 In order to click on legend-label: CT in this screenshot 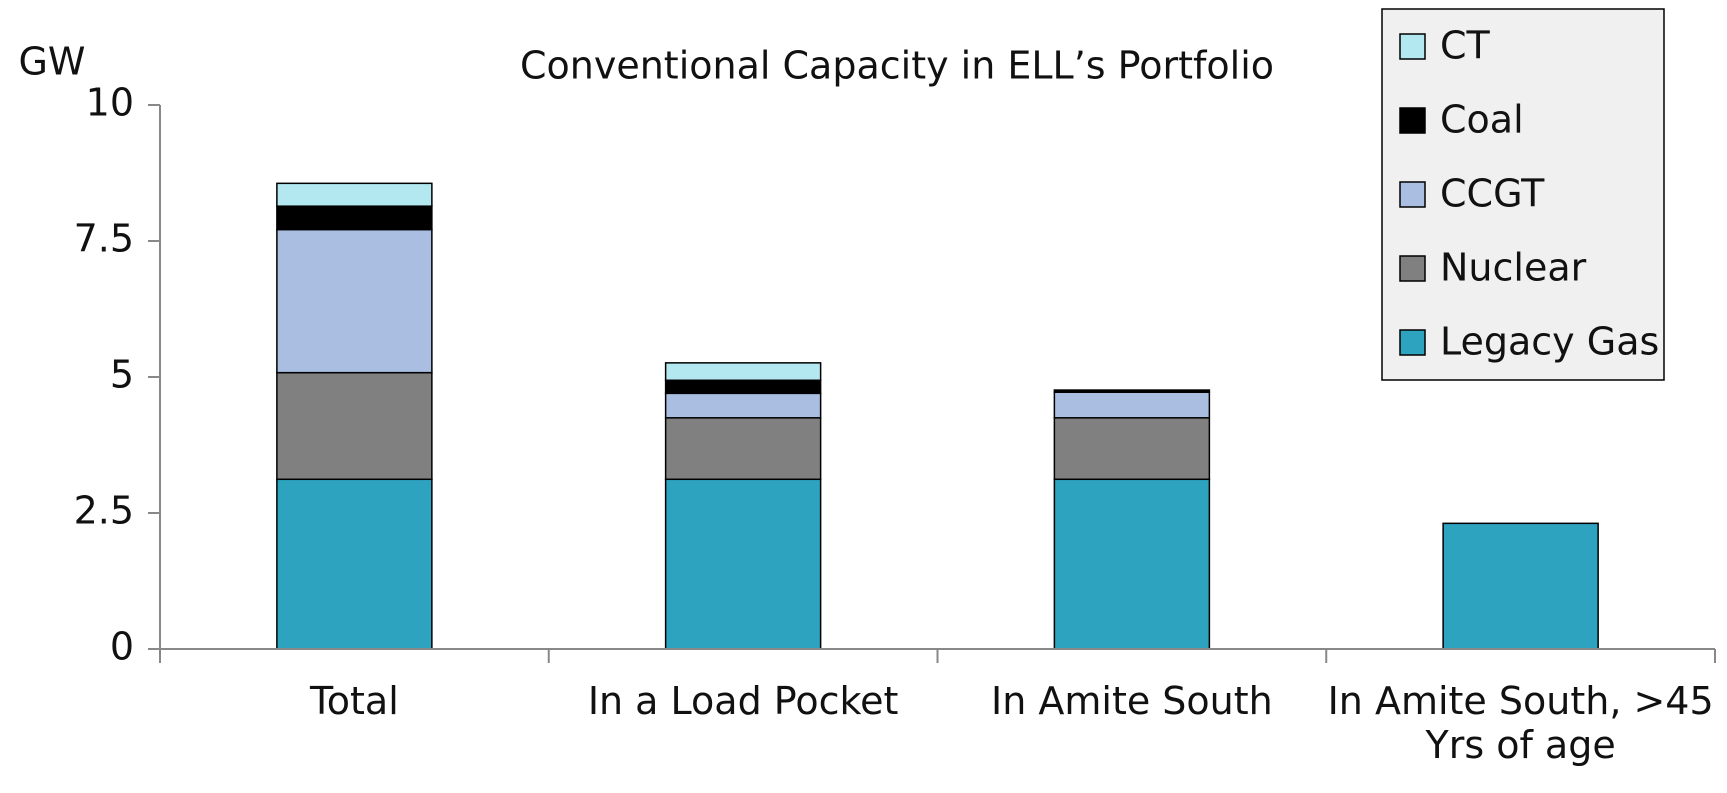, I will do `click(1465, 46)`.